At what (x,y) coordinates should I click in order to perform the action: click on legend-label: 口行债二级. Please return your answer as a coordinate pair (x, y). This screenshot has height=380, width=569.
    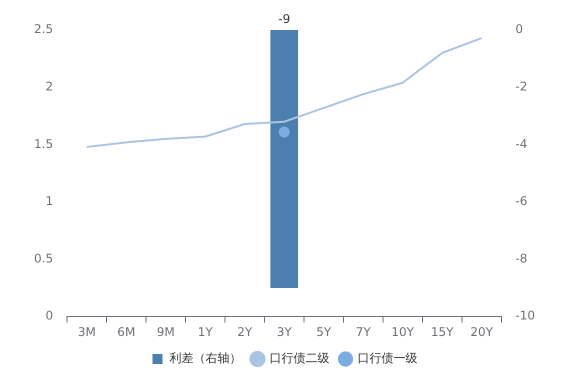
    Looking at the image, I should click on (300, 358).